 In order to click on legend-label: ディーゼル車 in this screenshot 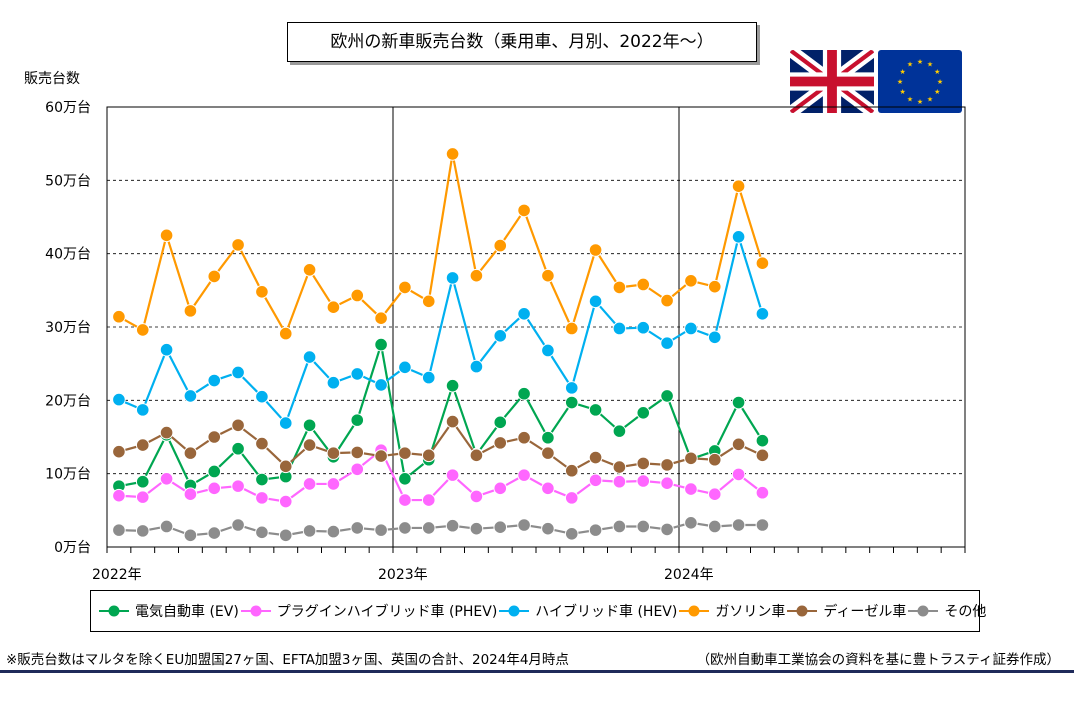, I will do `click(865, 612)`.